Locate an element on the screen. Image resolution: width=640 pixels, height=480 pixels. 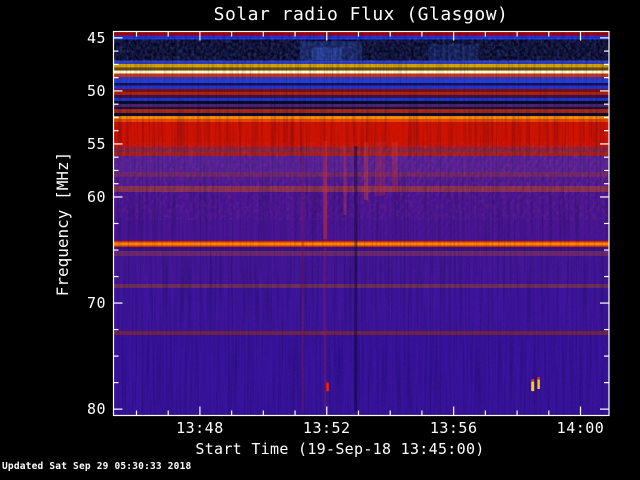
updated-timestamp: Updated Sat Sep 29 05:30:33 2018 is located at coordinates (97, 466).